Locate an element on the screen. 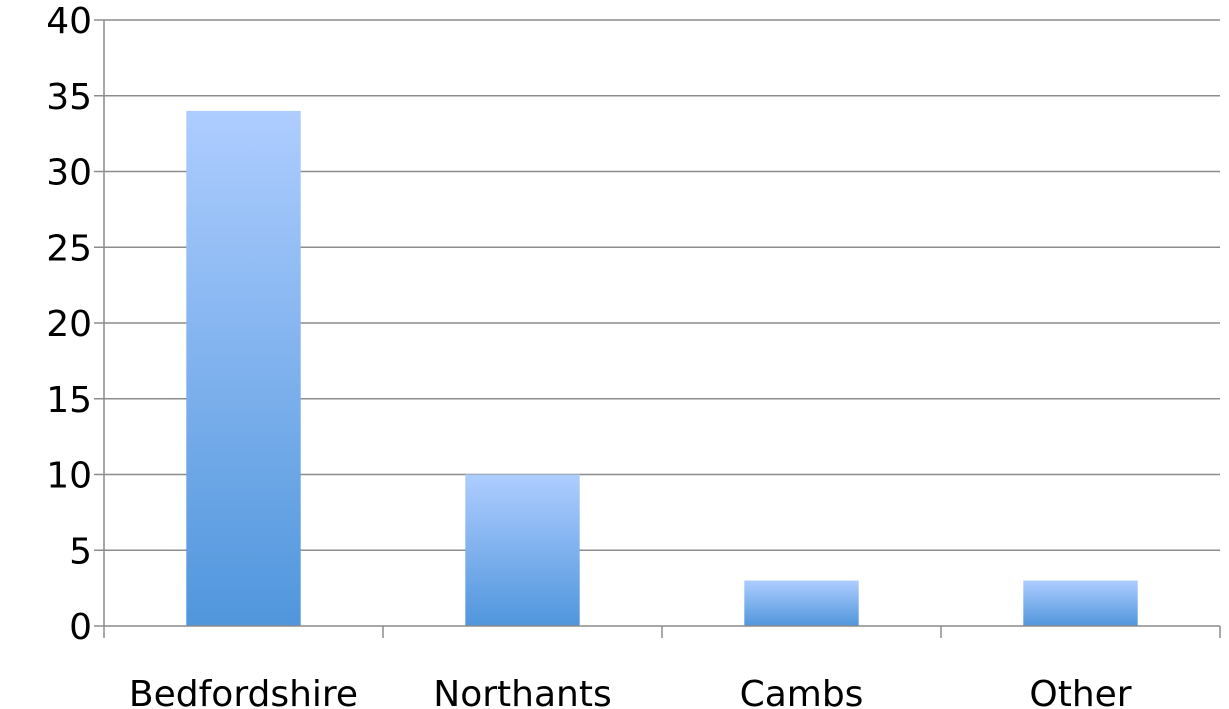 The width and height of the screenshot is (1229, 709). y-tick-label: 0 is located at coordinates (80, 627).